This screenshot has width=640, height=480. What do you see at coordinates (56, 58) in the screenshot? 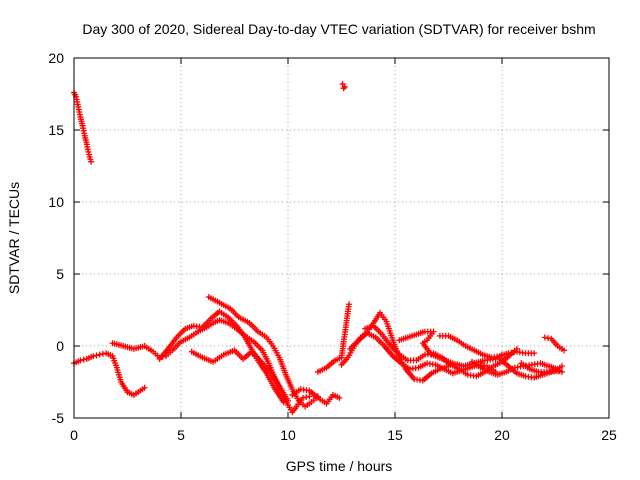
I see `y-tick-label-5: 20` at bounding box center [56, 58].